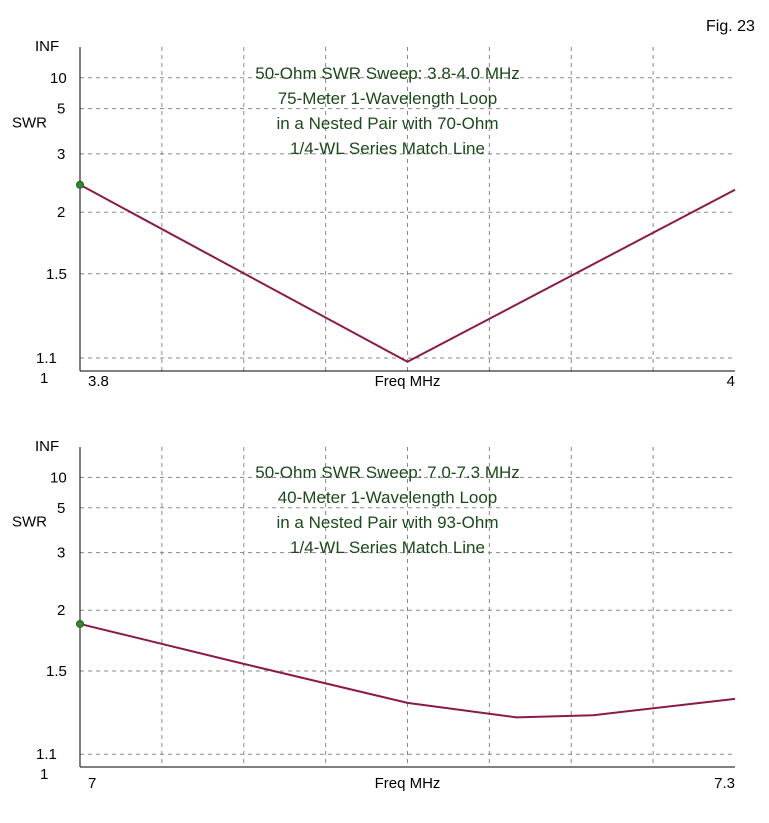  Describe the element at coordinates (92, 783) in the screenshot. I see `x-tick-label: 7` at that location.